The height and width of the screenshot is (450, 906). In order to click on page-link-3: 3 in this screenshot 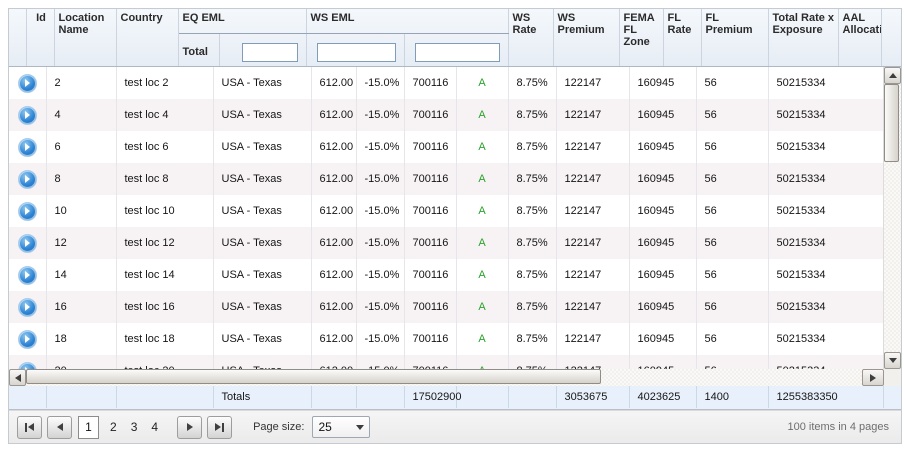, I will do `click(134, 427)`.